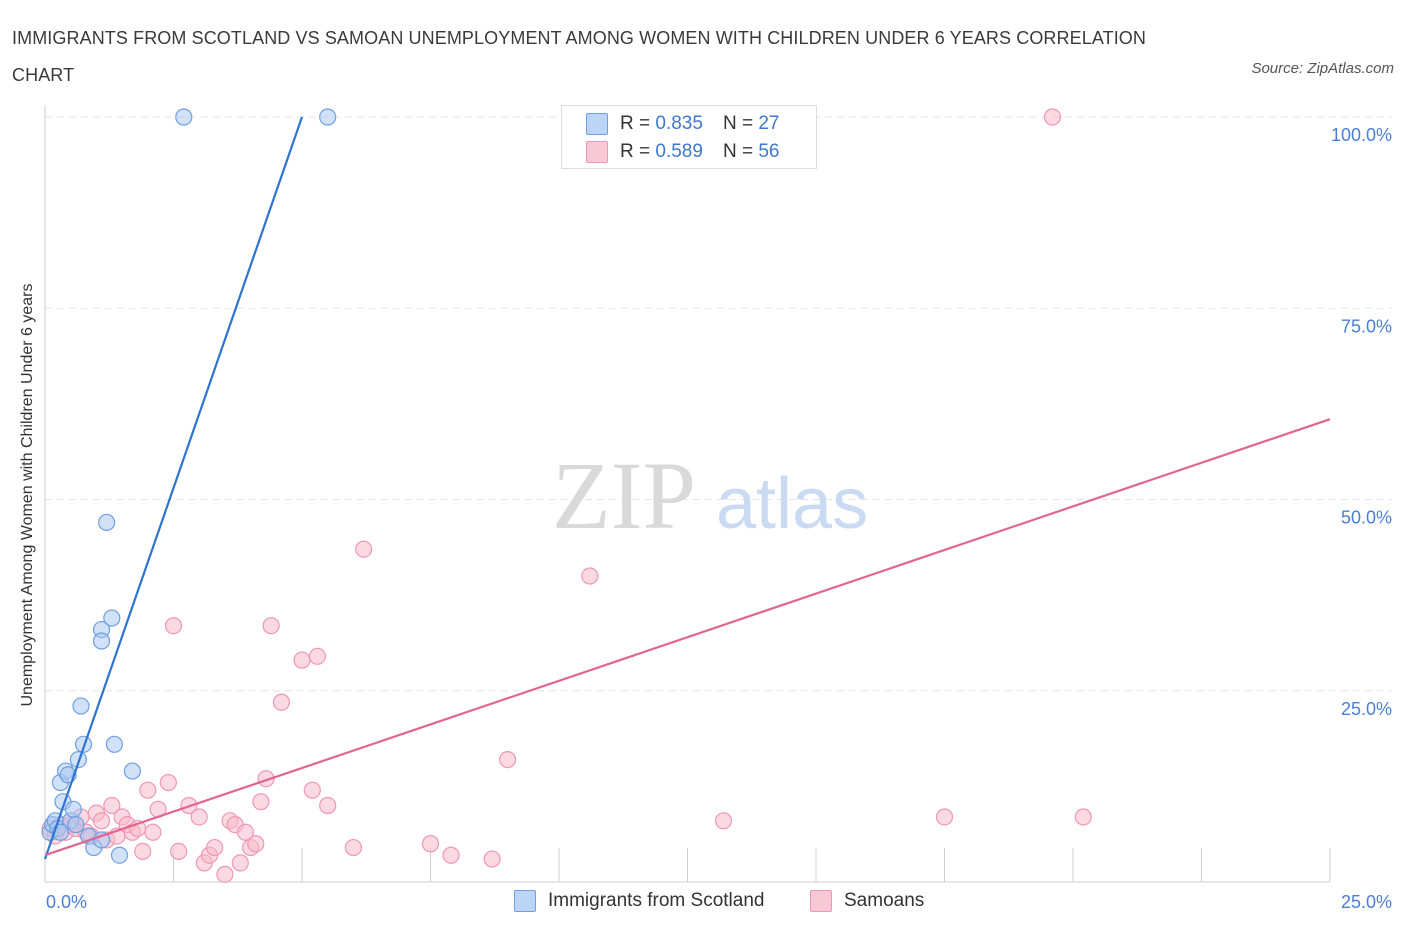 The height and width of the screenshot is (930, 1406). What do you see at coordinates (1366, 902) in the screenshot?
I see `x-tick-label-max: 25.0%` at bounding box center [1366, 902].